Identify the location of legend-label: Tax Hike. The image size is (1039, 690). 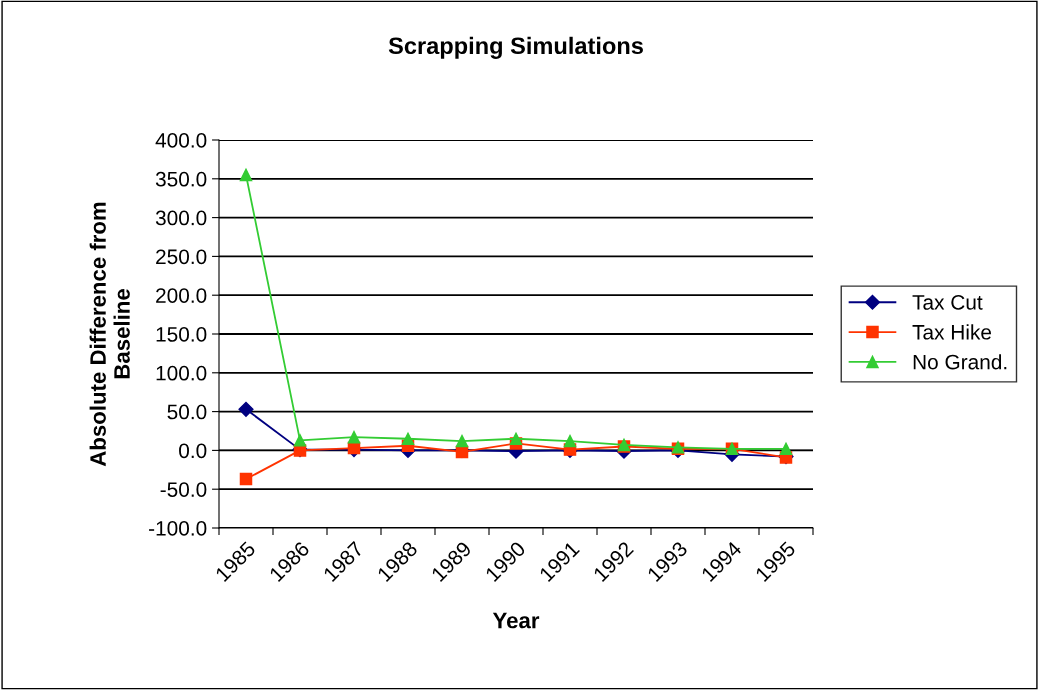
(952, 332).